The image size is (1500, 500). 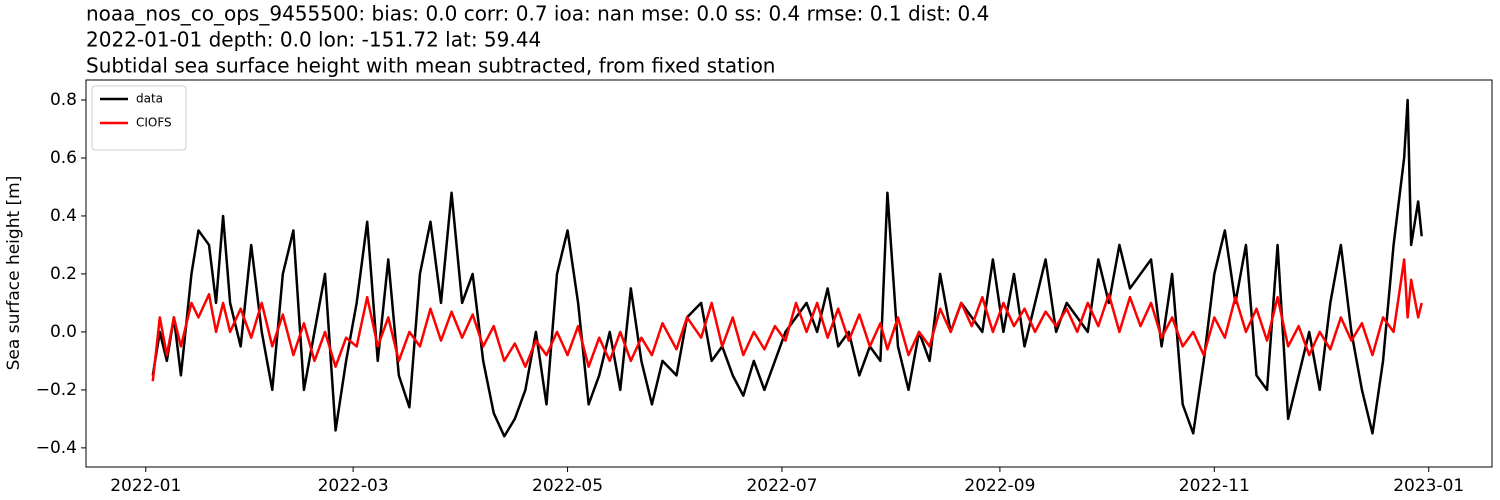 I want to click on y-tick-label: −0.4, so click(x=56, y=448).